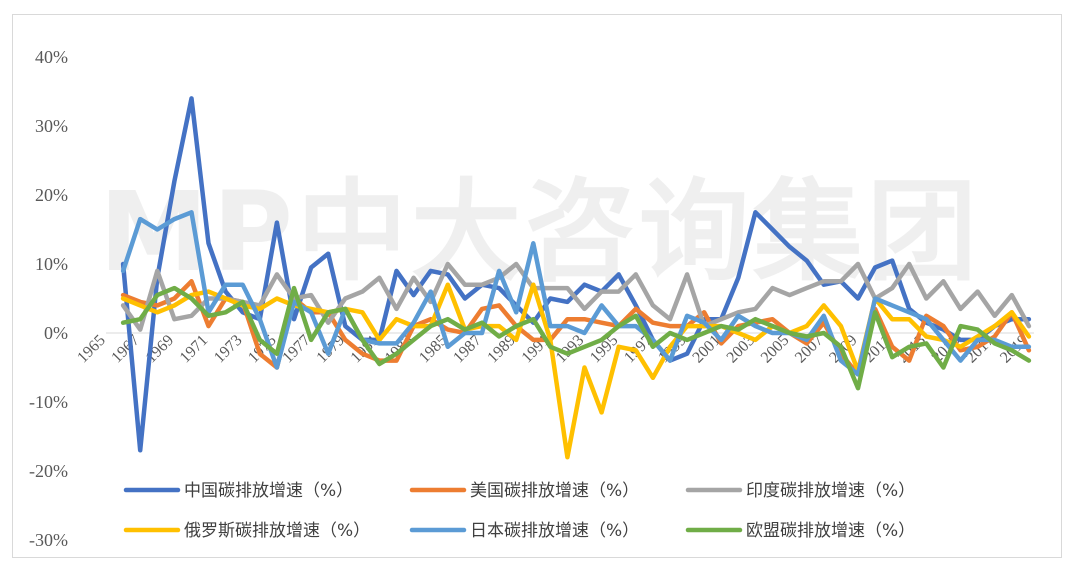 Image resolution: width=1080 pixels, height=570 pixels. Describe the element at coordinates (554, 531) in the screenshot. I see `legend-label-4: 日本碳排放增速（%）` at that location.